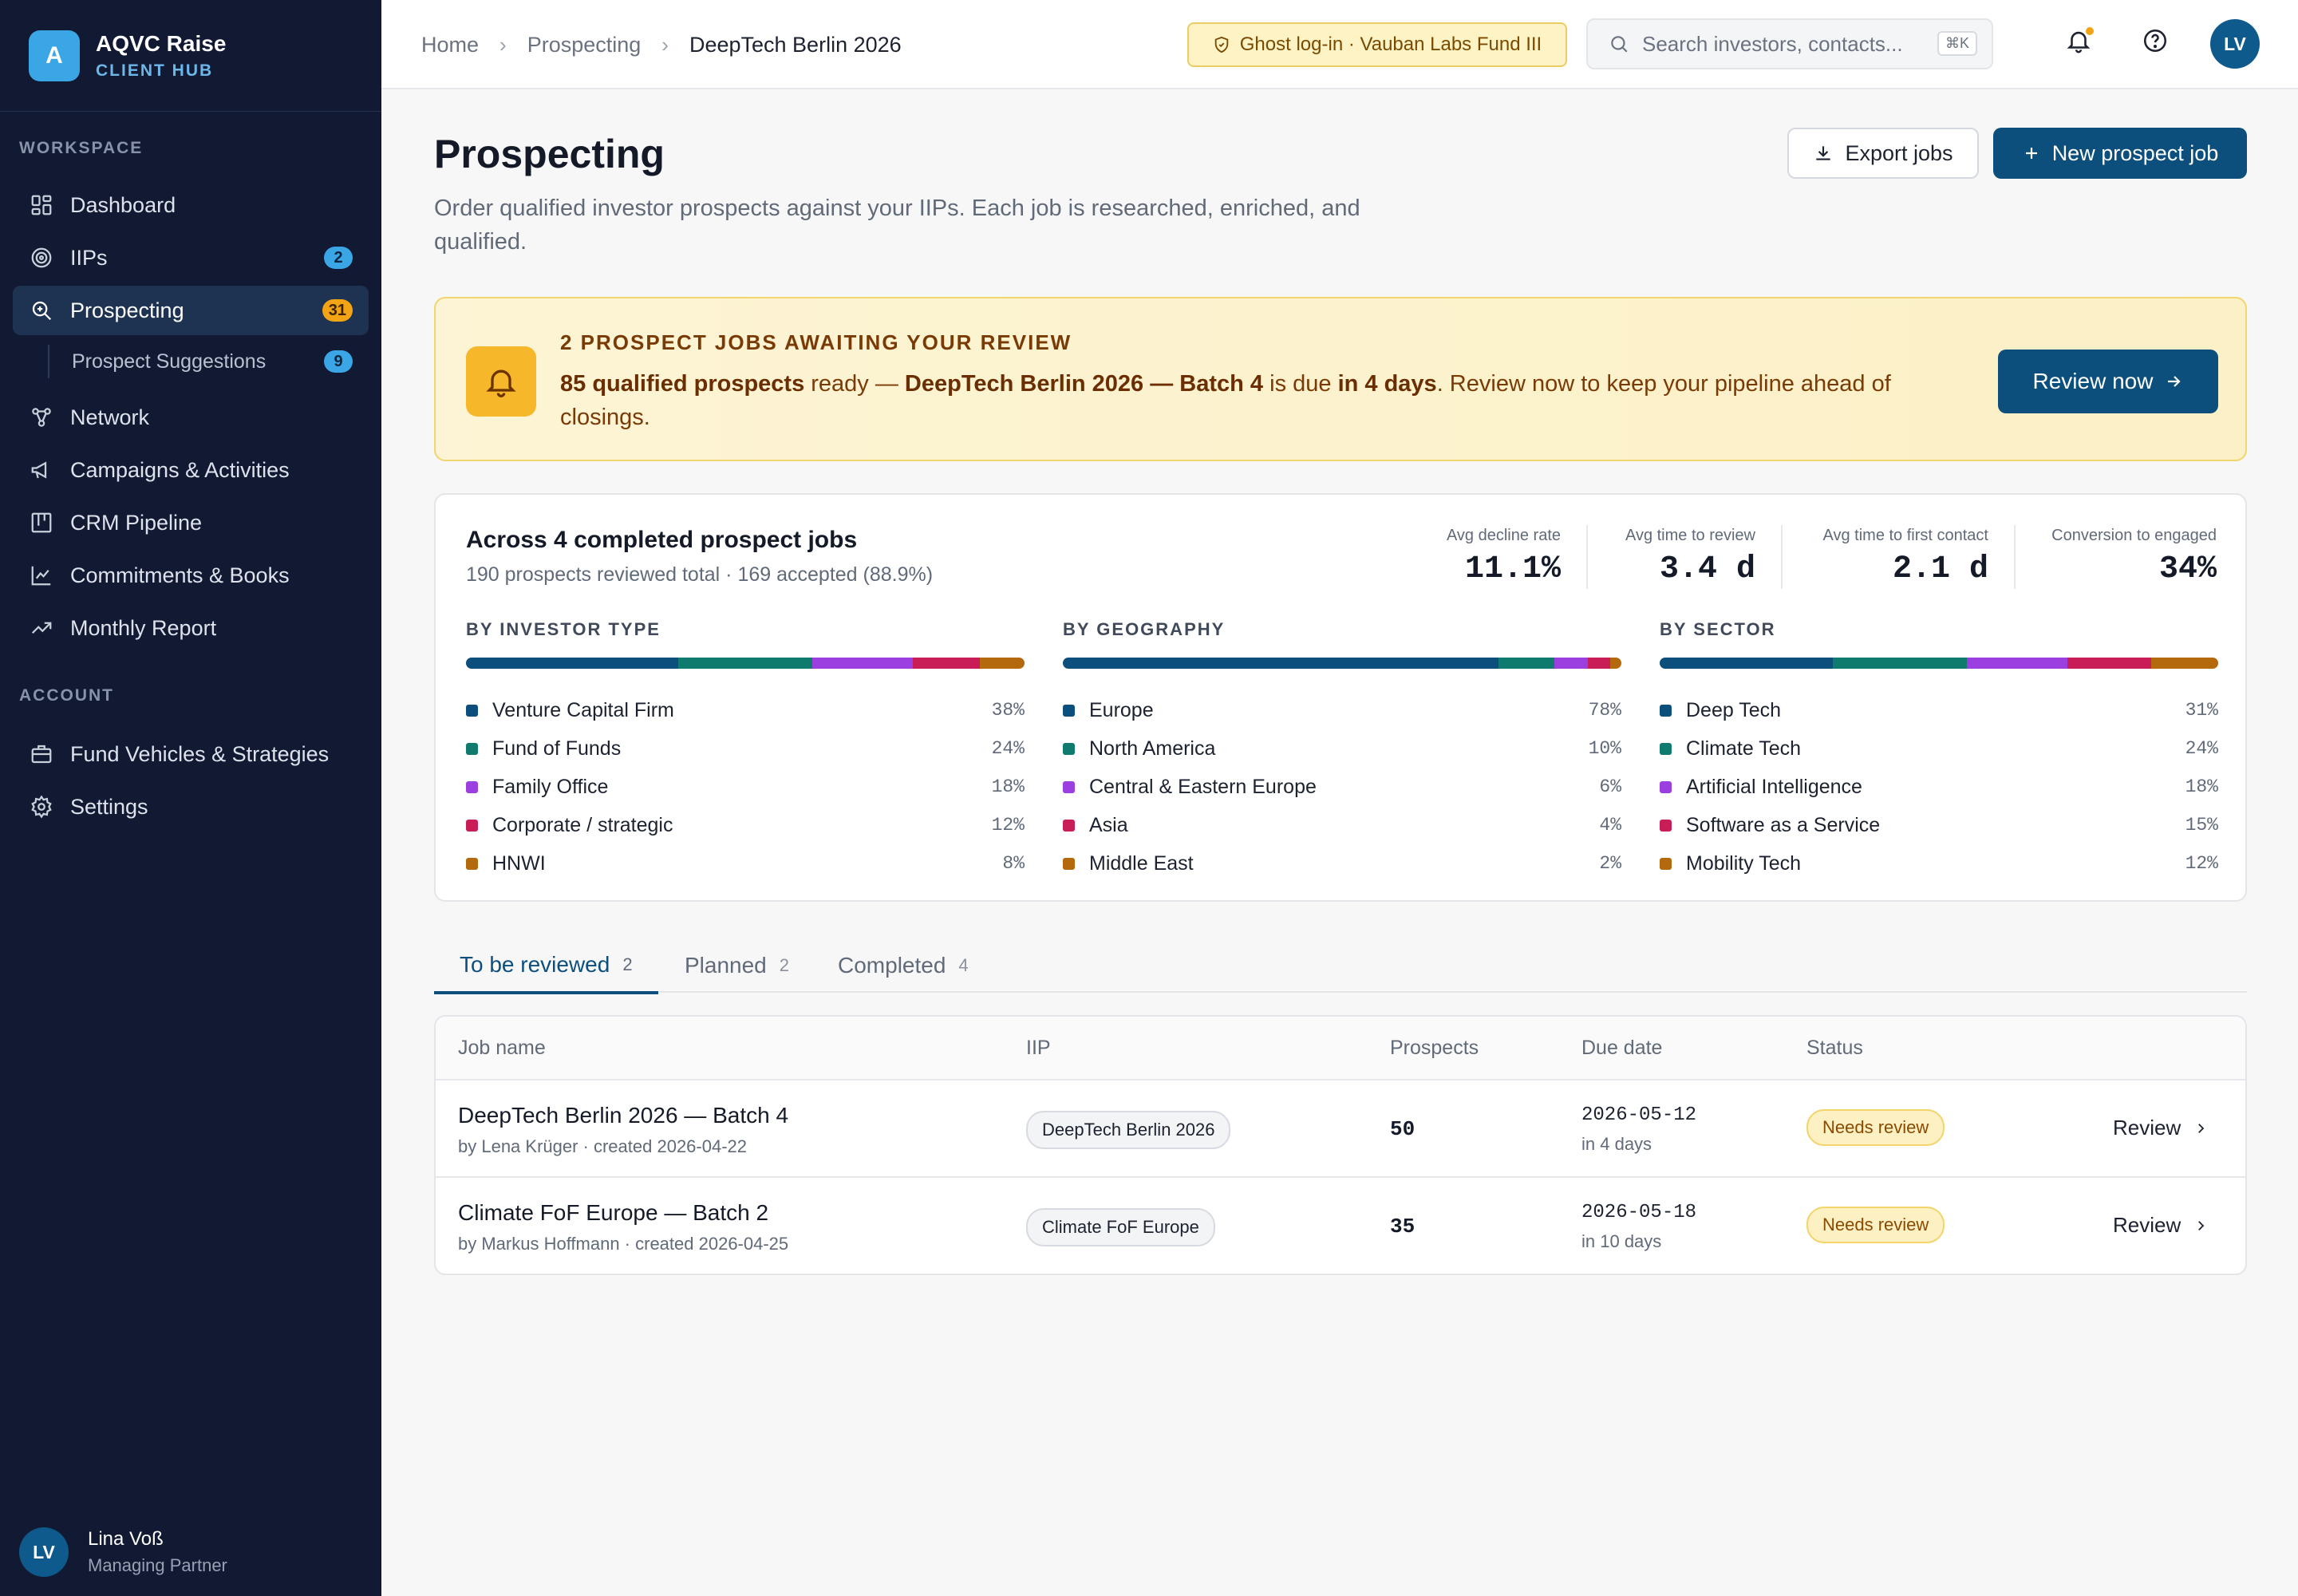  I want to click on account-section-label: ACCOUNT, so click(66, 695).